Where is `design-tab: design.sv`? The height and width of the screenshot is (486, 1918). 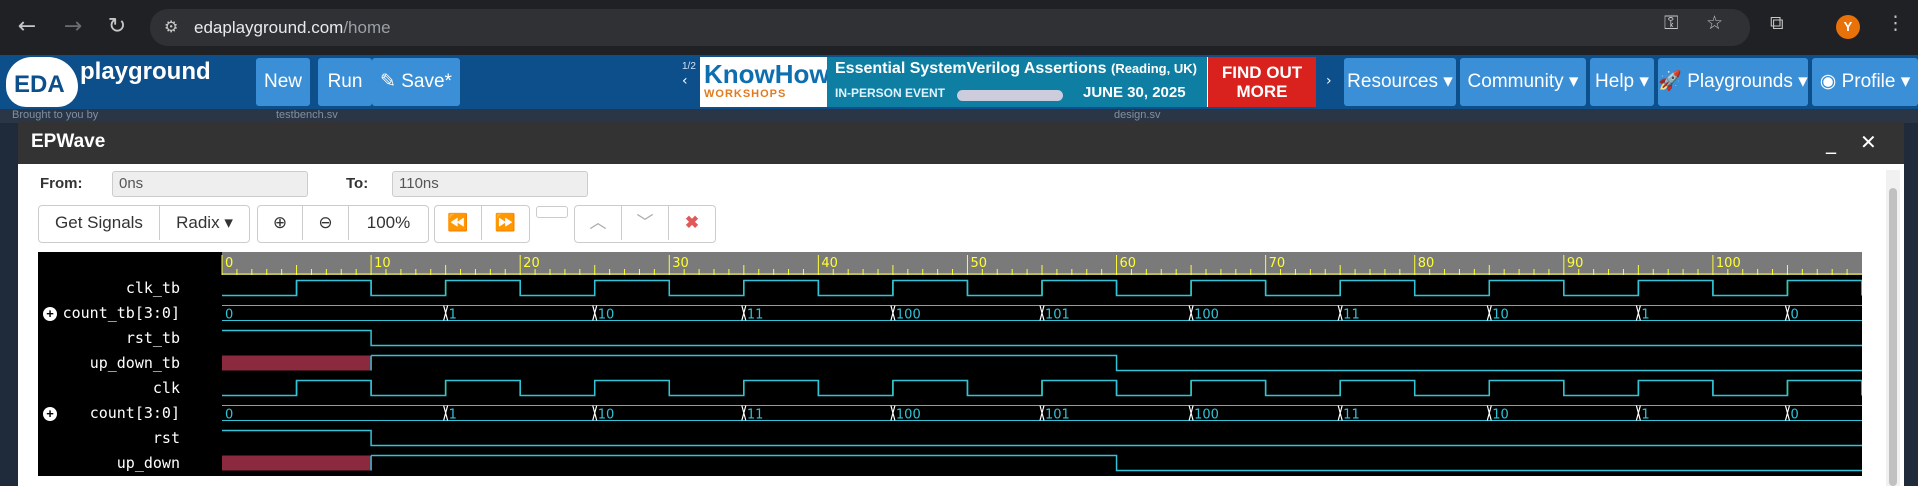 design-tab: design.sv is located at coordinates (1137, 115).